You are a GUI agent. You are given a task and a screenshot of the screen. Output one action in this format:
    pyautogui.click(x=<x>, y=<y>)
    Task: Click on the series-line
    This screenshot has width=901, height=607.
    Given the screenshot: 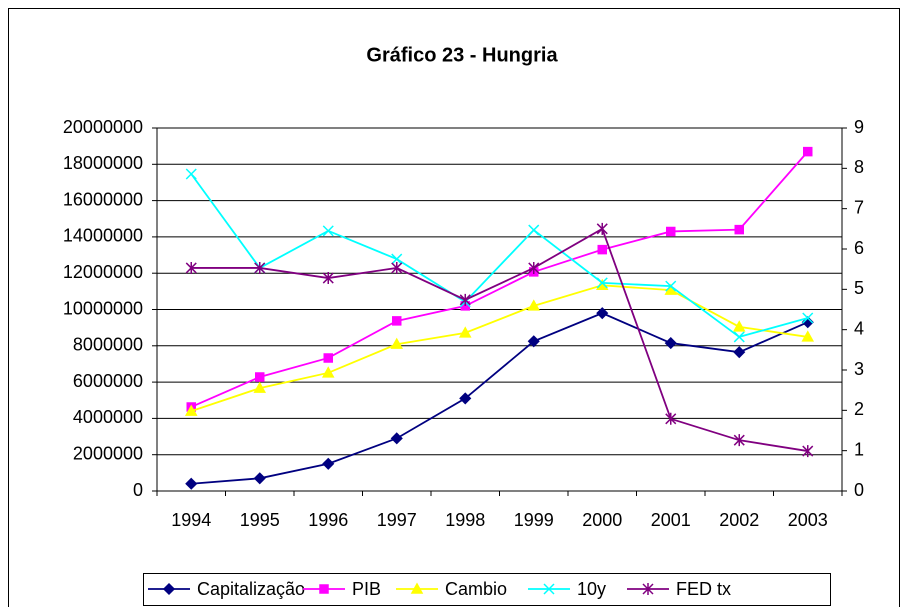 What is the action you would take?
    pyautogui.click(x=499, y=348)
    